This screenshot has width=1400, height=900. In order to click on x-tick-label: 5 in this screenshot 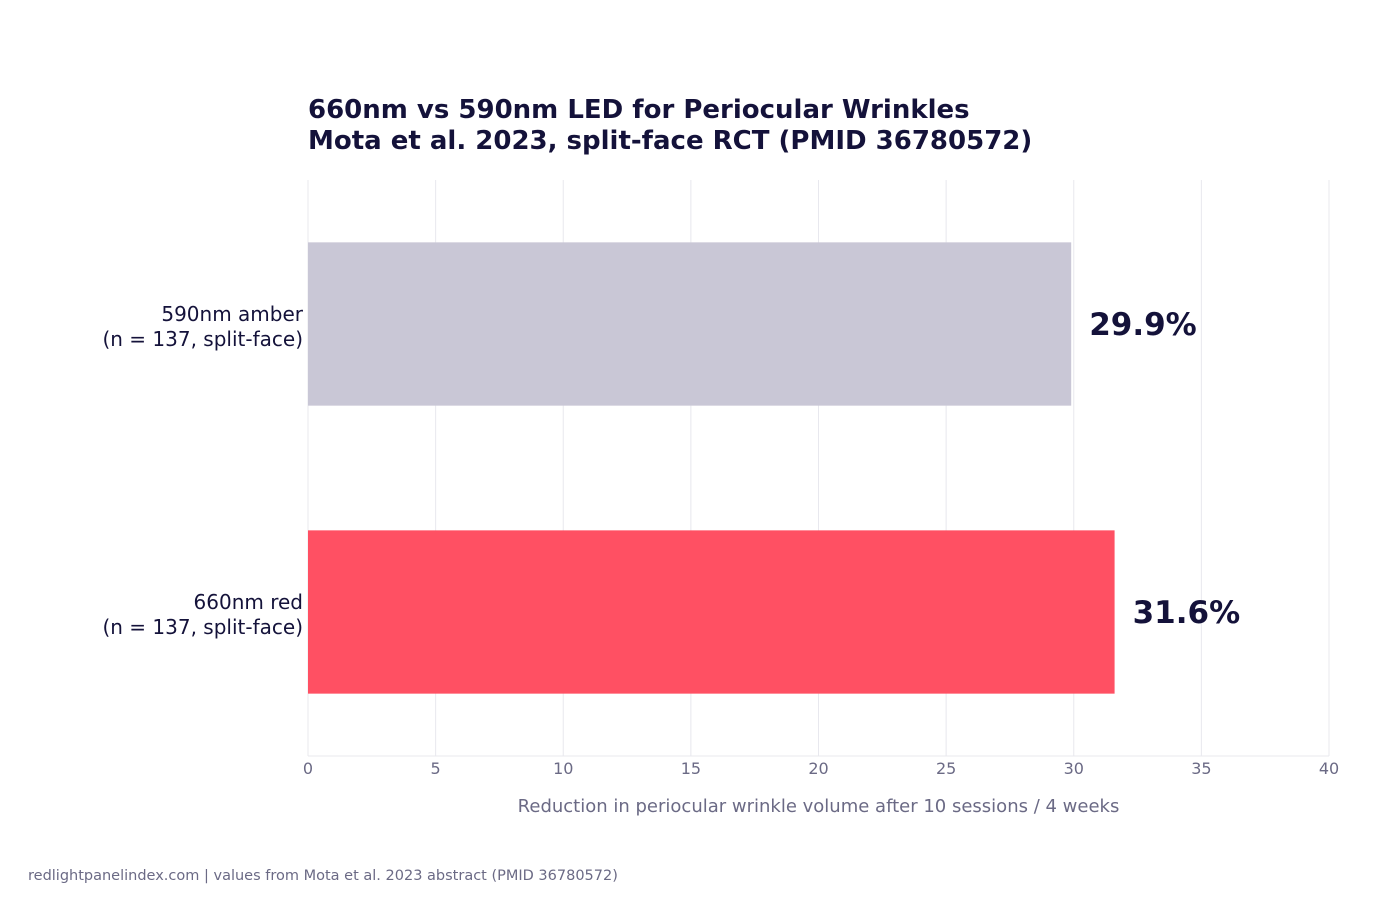, I will do `click(436, 768)`.